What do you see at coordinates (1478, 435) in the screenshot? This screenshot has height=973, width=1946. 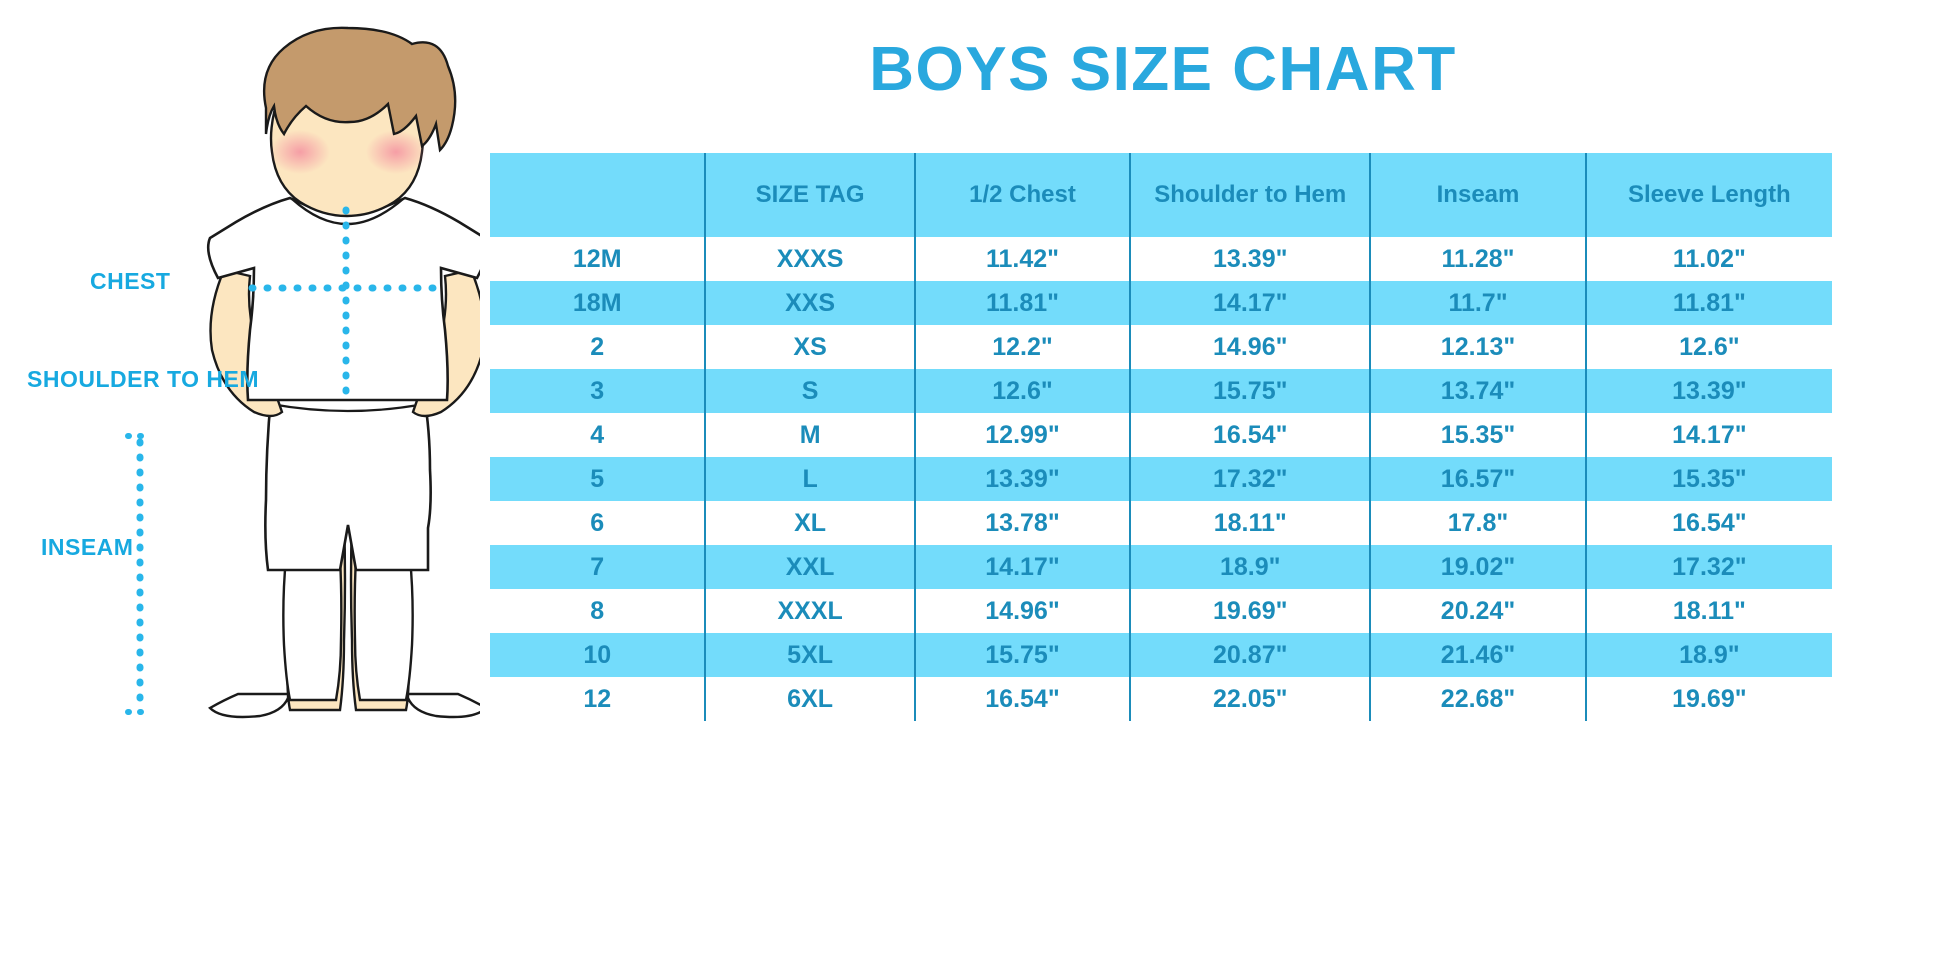 I see `cell-inseam: 15.35"` at bounding box center [1478, 435].